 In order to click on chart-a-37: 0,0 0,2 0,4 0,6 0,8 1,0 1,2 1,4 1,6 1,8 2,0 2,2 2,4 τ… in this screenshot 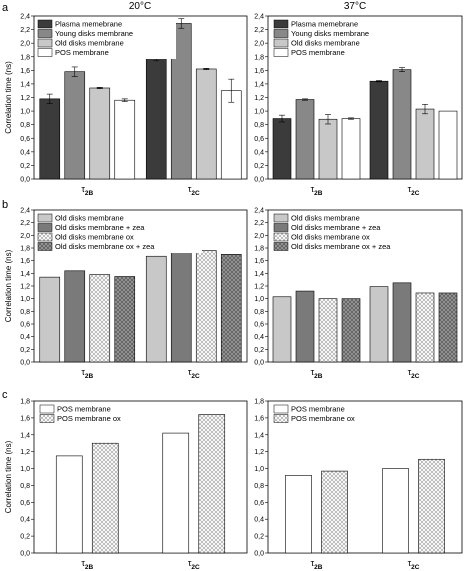, I will do `click(358, 105)`.